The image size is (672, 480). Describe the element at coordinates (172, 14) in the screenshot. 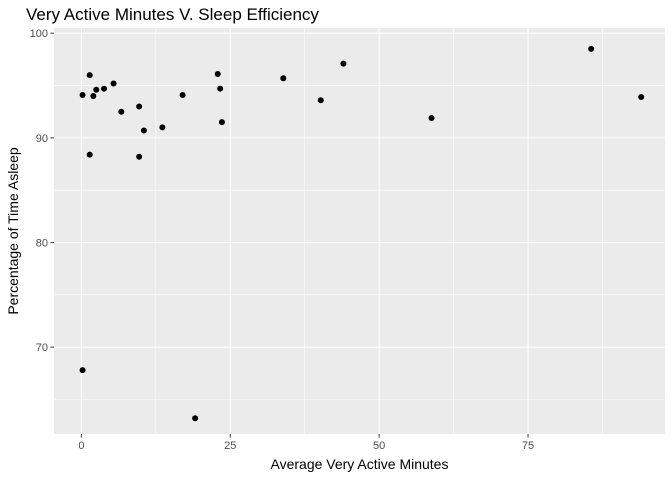

I see `chart-title: Very Active Minutes V. Sleep Efficiency` at that location.